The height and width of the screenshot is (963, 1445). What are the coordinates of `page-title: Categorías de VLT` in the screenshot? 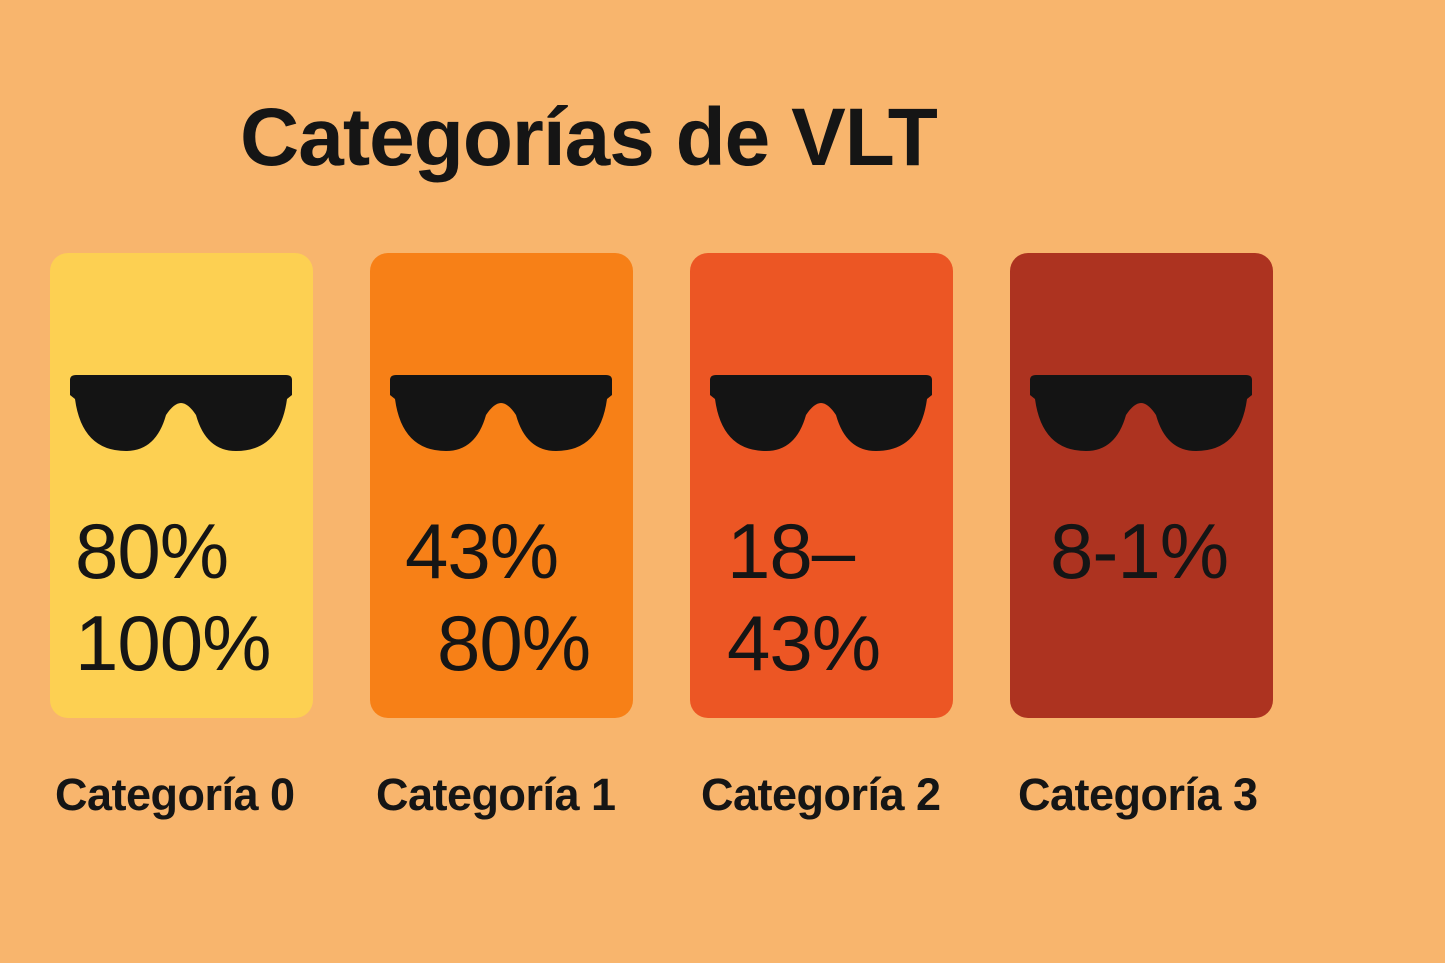 It's located at (589, 137).